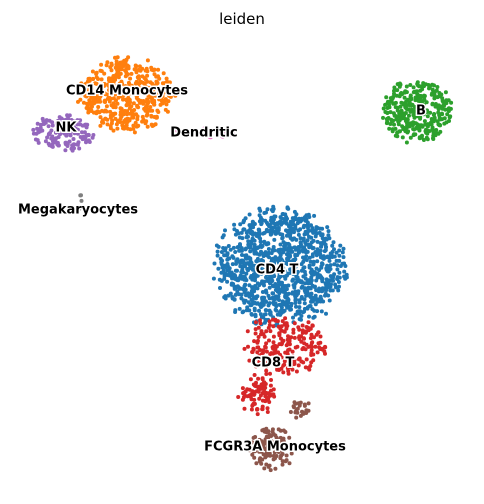 Image resolution: width=484 pixels, height=504 pixels. I want to click on cluster-megakaryocytes, so click(80, 202).